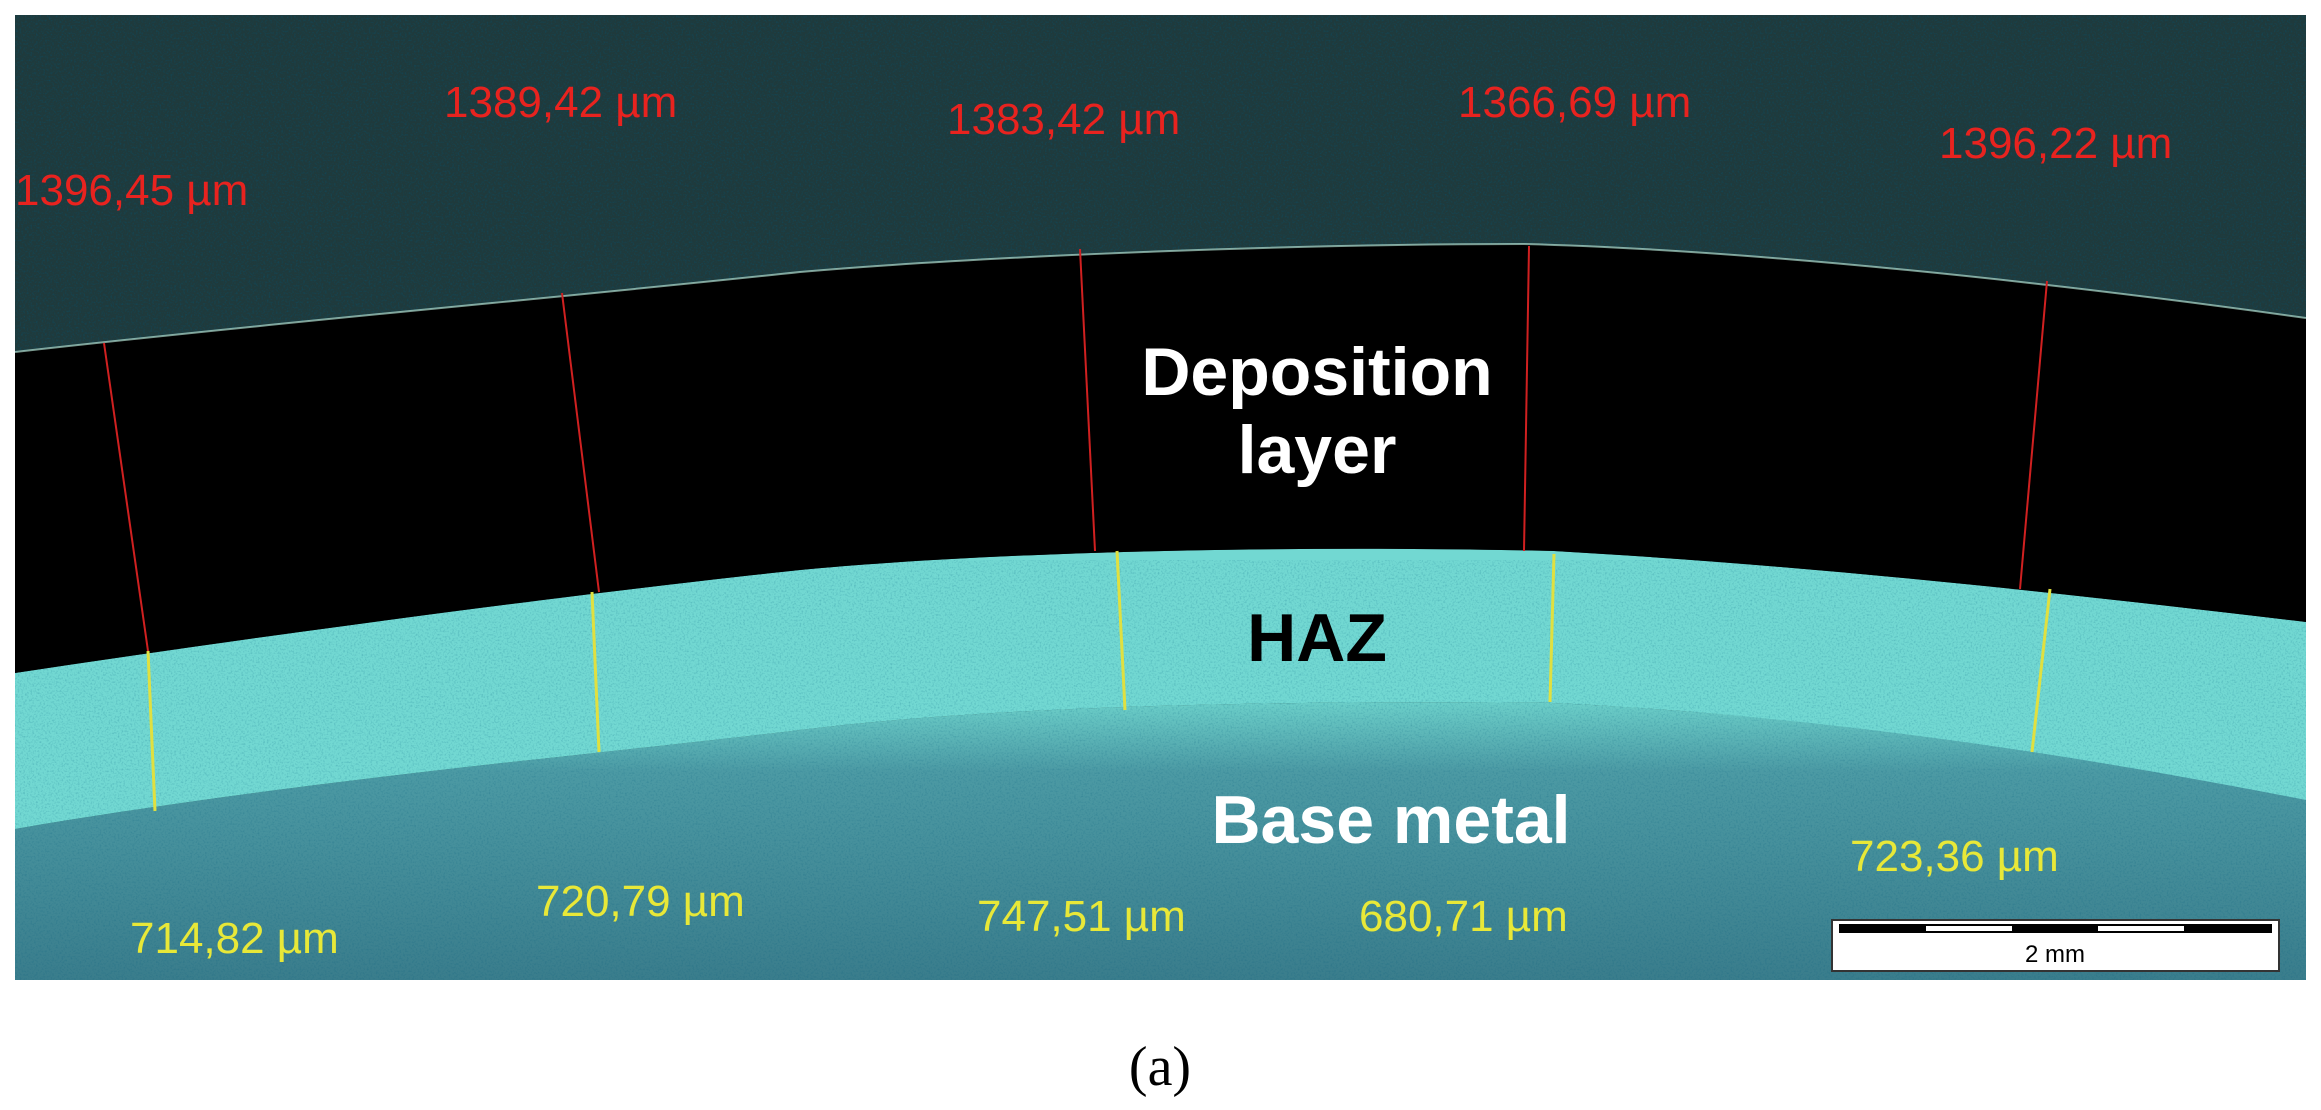 The width and height of the screenshot is (2321, 1110). Describe the element at coordinates (1063, 119) in the screenshot. I see `thickness-label: 1383,42 µm` at that location.